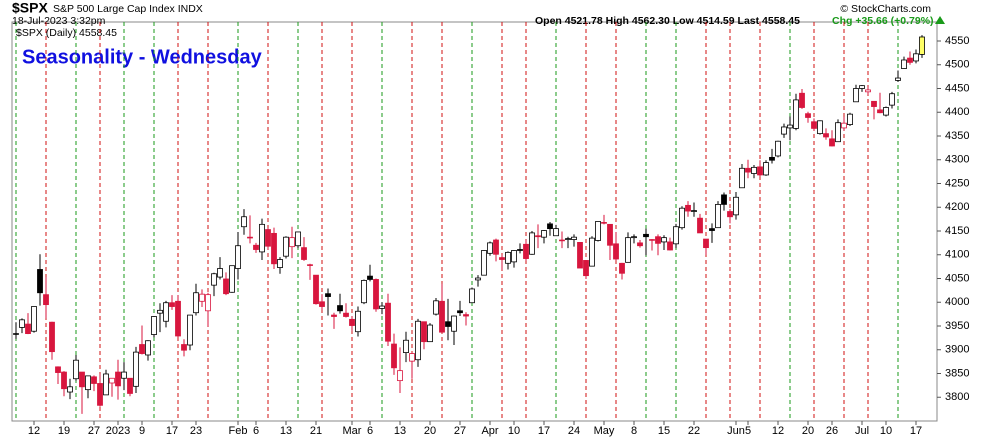 Image resolution: width=990 pixels, height=438 pixels. What do you see at coordinates (664, 431) in the screenshot?
I see `x-tick-label: 15` at bounding box center [664, 431].